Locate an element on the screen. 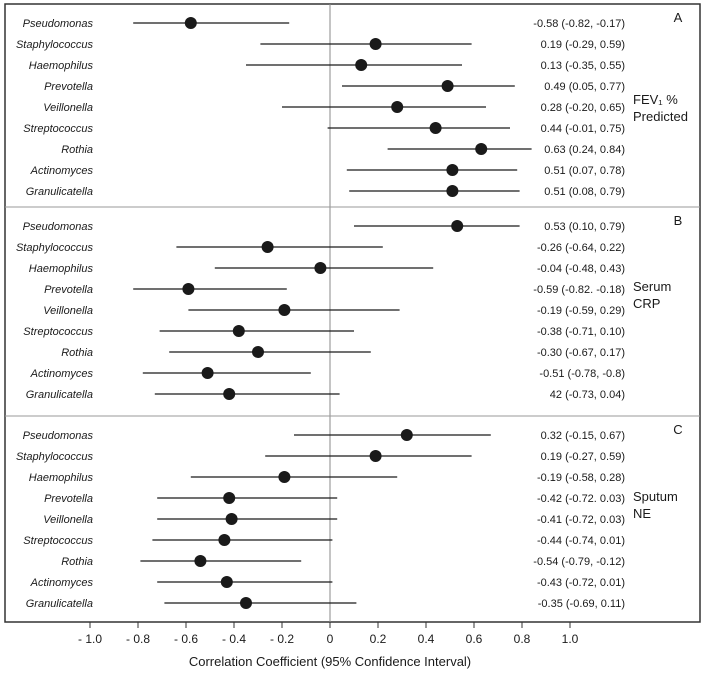 The height and width of the screenshot is (673, 705). forest-row: Staphylococcus -0.26 (-0.64, 0.22) is located at coordinates (320, 247).